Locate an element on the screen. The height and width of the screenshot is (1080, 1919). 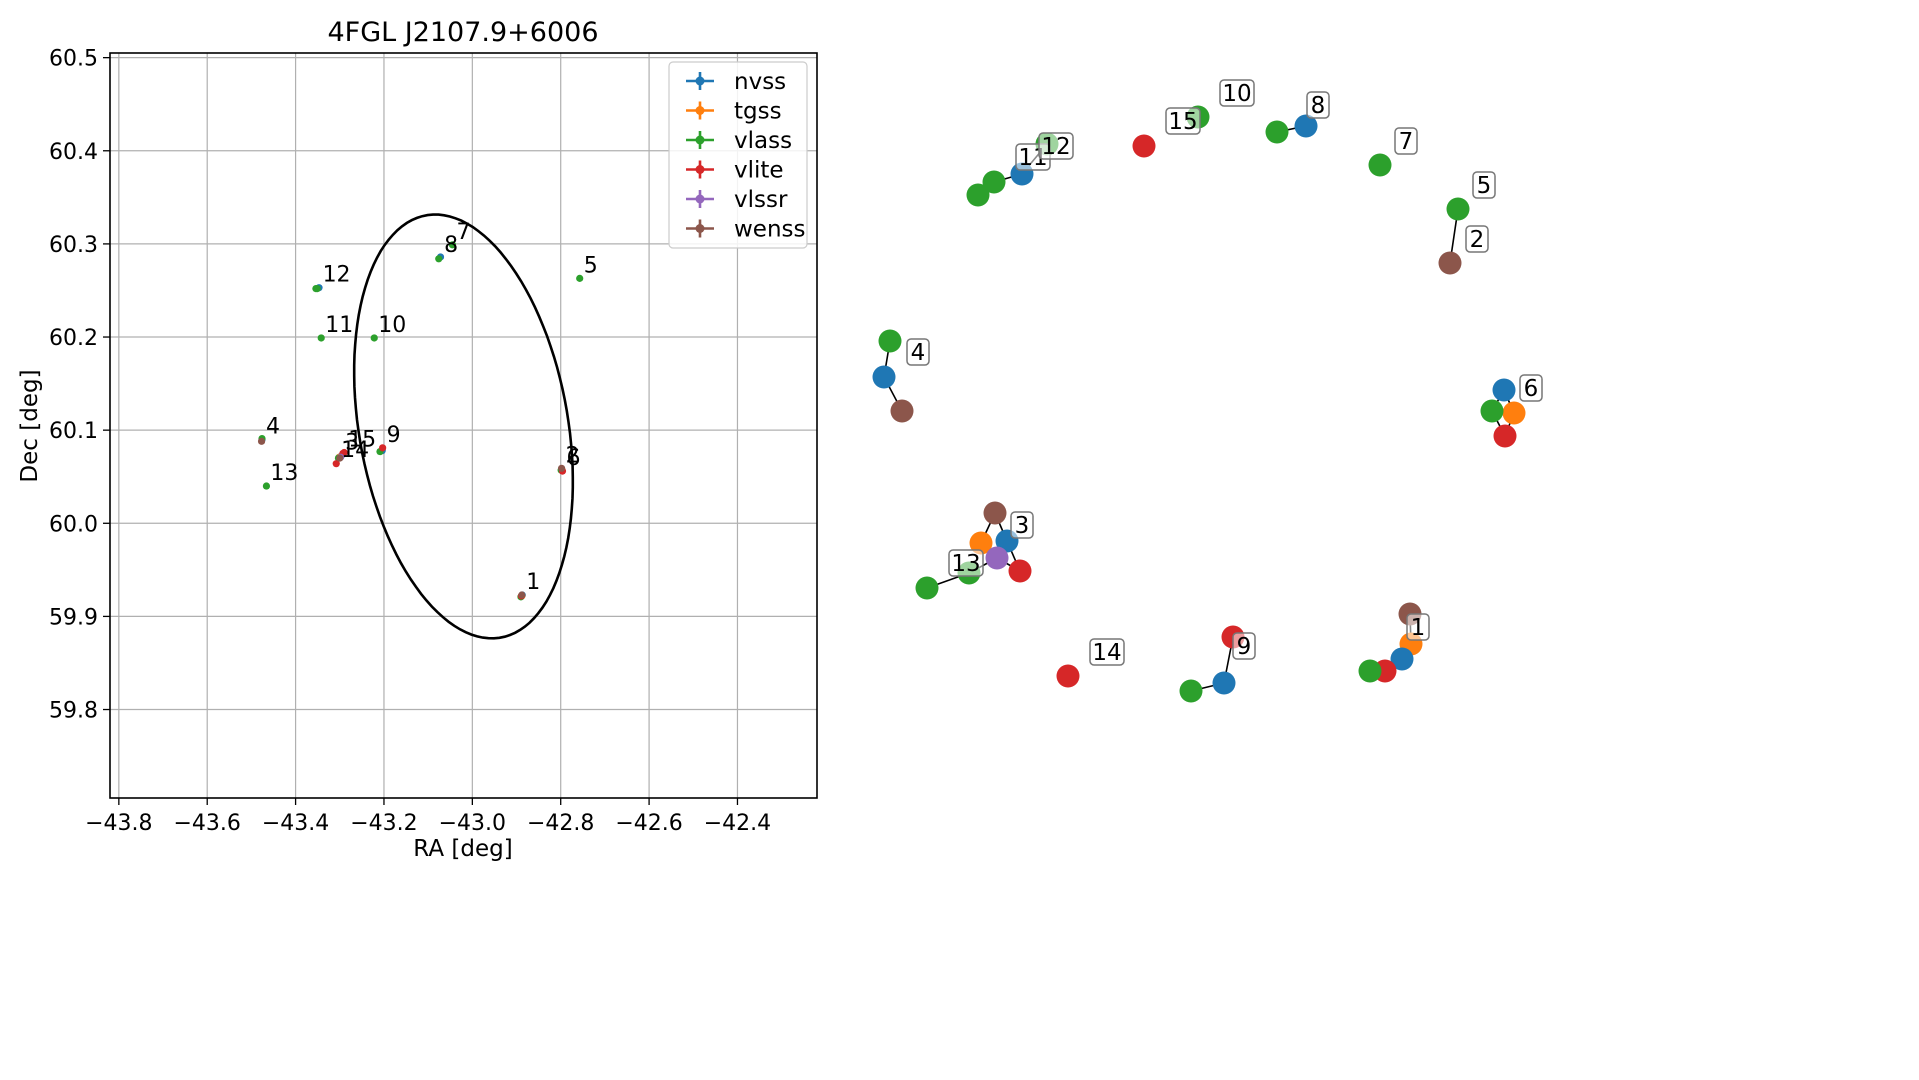
source-label: 8 is located at coordinates (451, 245).